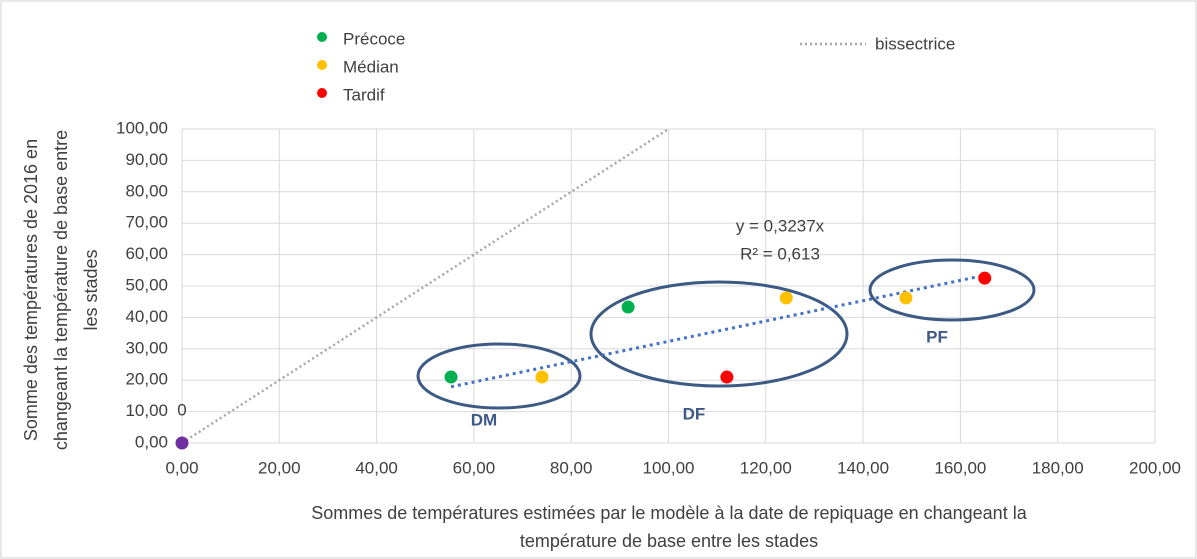 The image size is (1197, 559). What do you see at coordinates (960, 467) in the screenshot?
I see `x-tick-label: 160,00` at bounding box center [960, 467].